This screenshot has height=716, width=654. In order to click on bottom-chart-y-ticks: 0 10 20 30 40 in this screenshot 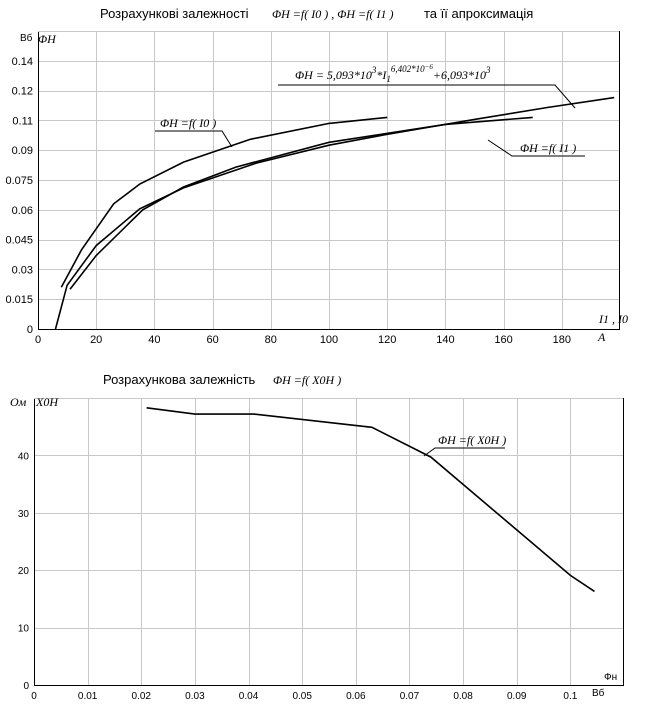, I will do `click(24, 571)`.